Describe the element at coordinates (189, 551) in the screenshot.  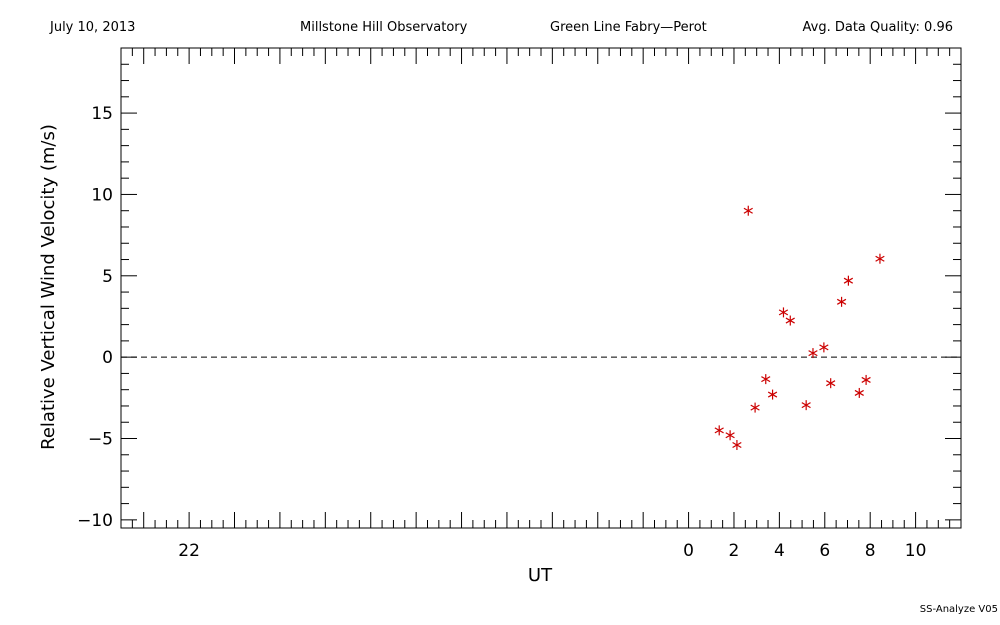
I see `x-tick-label: 22` at that location.